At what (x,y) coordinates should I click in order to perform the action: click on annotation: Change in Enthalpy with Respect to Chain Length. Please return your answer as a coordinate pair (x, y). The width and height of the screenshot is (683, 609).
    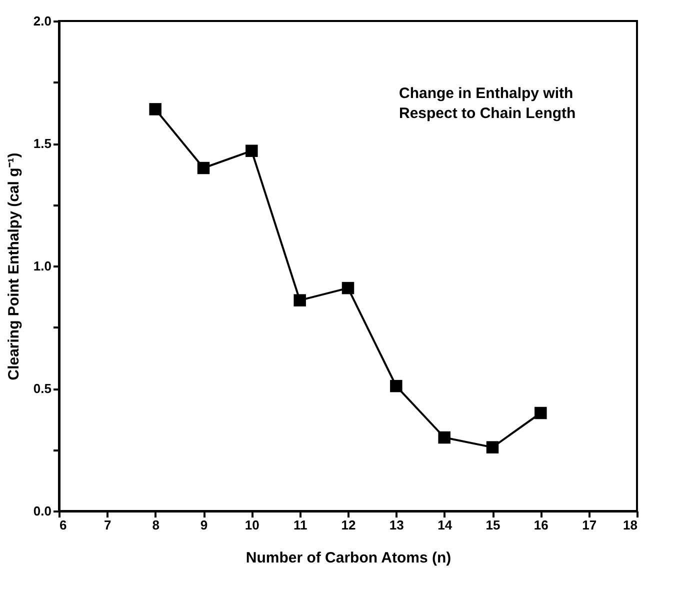
    Looking at the image, I should click on (487, 103).